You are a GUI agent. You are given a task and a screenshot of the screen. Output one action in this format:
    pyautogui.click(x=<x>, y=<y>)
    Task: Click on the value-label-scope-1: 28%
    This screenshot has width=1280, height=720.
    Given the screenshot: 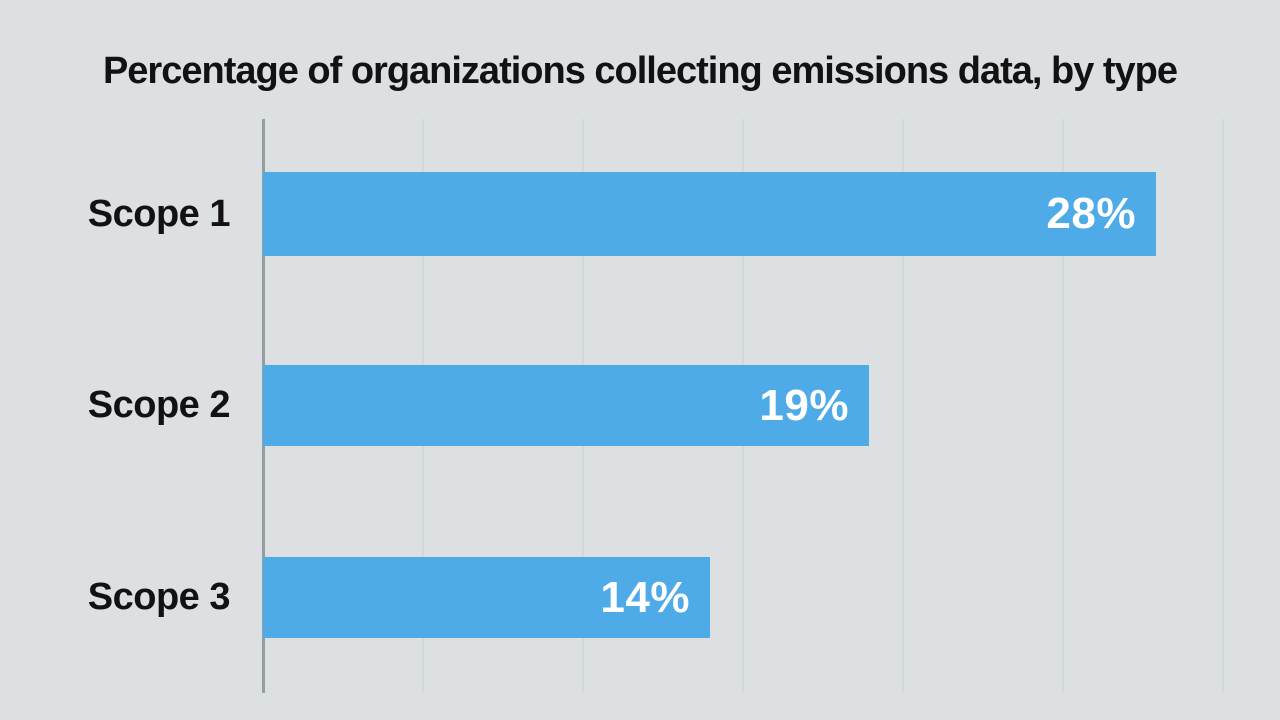 What is the action you would take?
    pyautogui.click(x=1091, y=213)
    